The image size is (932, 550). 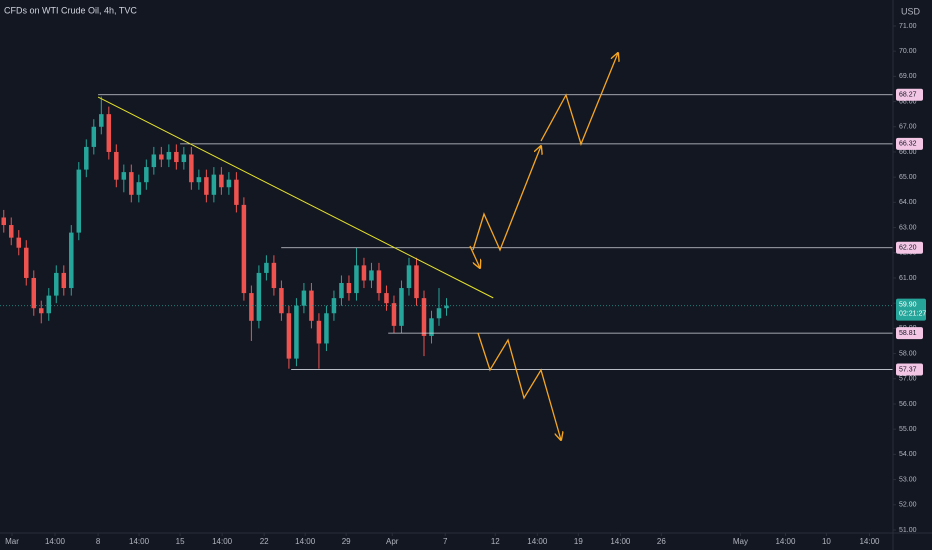 What do you see at coordinates (826, 541) in the screenshot?
I see `x-tick-label: 10` at bounding box center [826, 541].